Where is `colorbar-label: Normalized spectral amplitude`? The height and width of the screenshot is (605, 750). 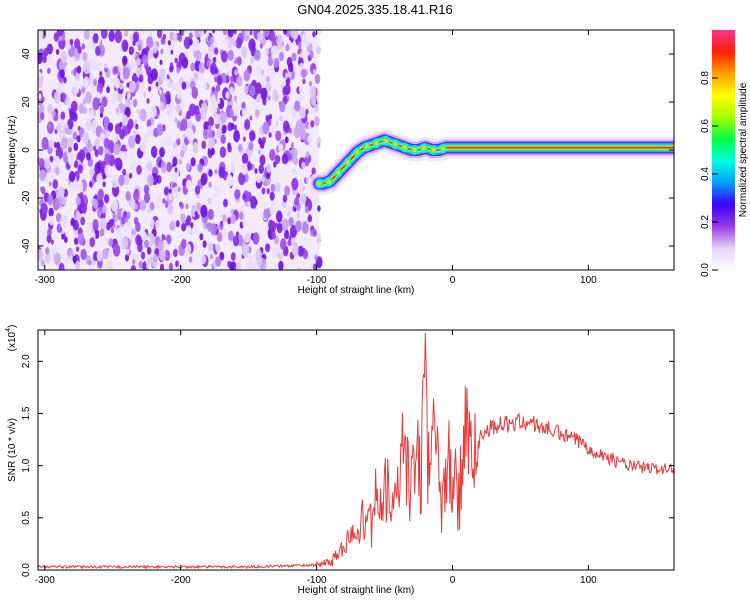
colorbar-label: Normalized spectral amplitude is located at coordinates (743, 149).